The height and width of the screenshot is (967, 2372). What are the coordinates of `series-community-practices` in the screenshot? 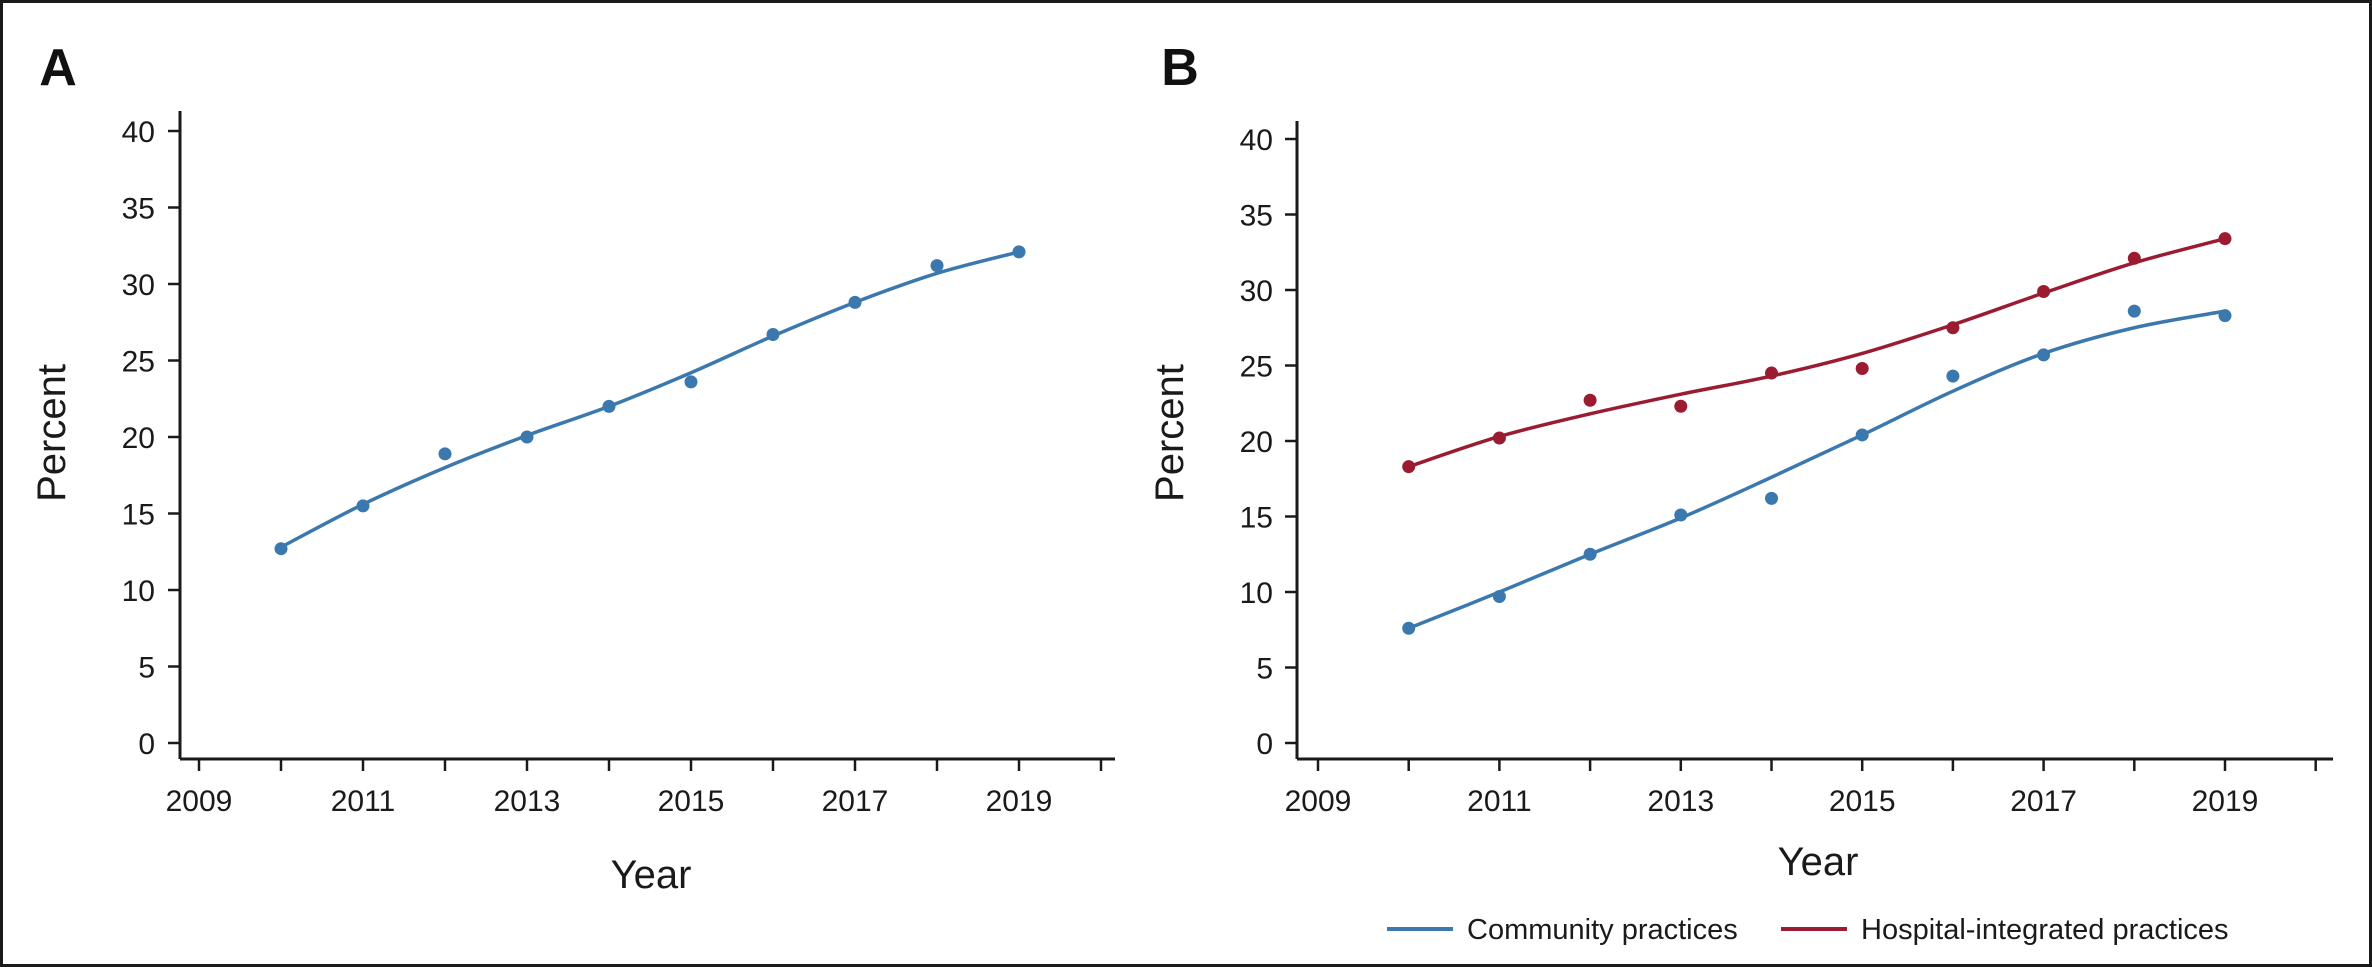 It's located at (1817, 469).